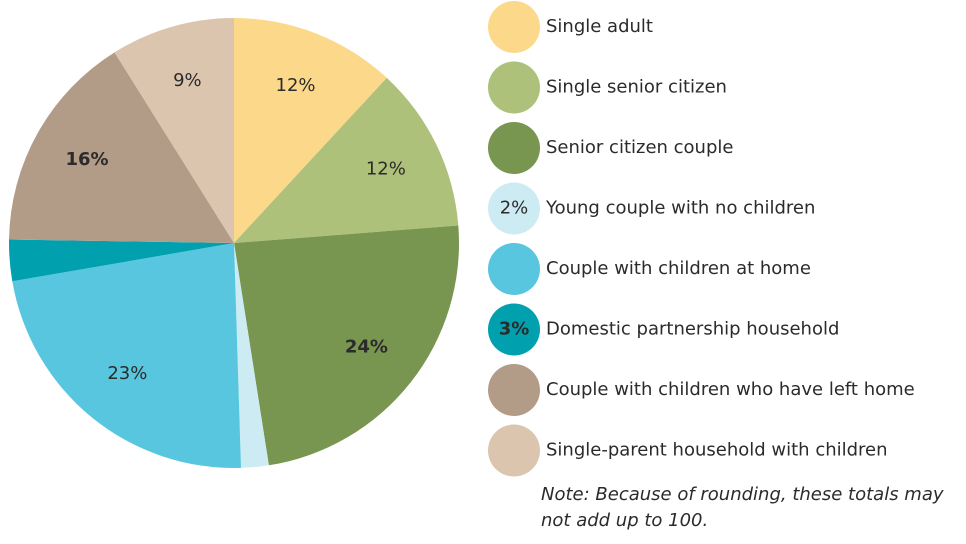  Describe the element at coordinates (127, 373) in the screenshot. I see `data-label: 23%` at that location.